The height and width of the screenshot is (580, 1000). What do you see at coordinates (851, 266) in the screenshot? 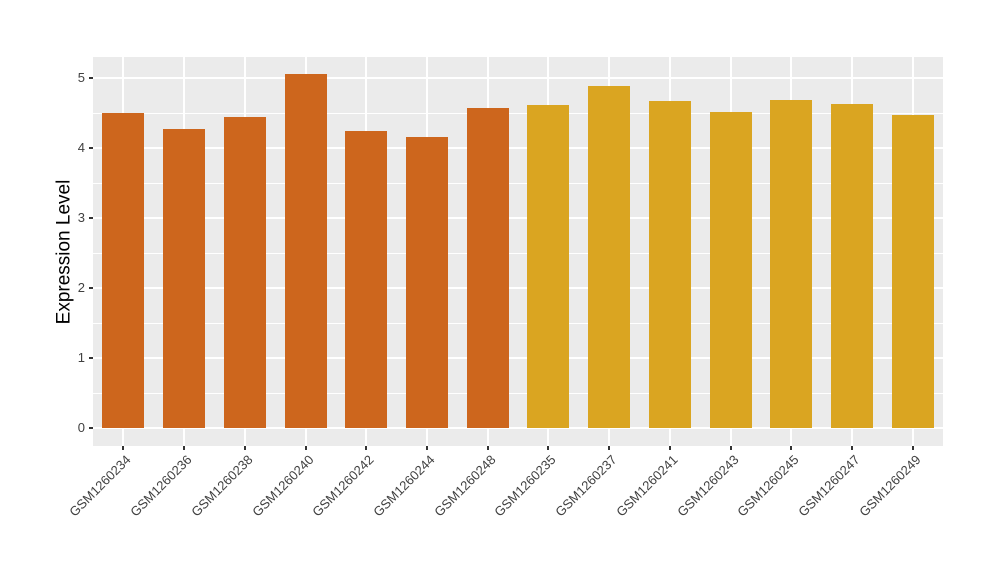
I see `bar-GSM1260247` at bounding box center [851, 266].